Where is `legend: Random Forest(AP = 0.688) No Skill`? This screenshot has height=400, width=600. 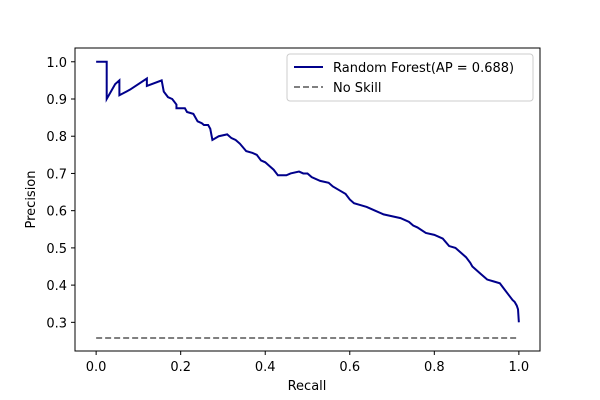
legend: Random Forest(AP = 0.688) No Skill is located at coordinates (410, 77).